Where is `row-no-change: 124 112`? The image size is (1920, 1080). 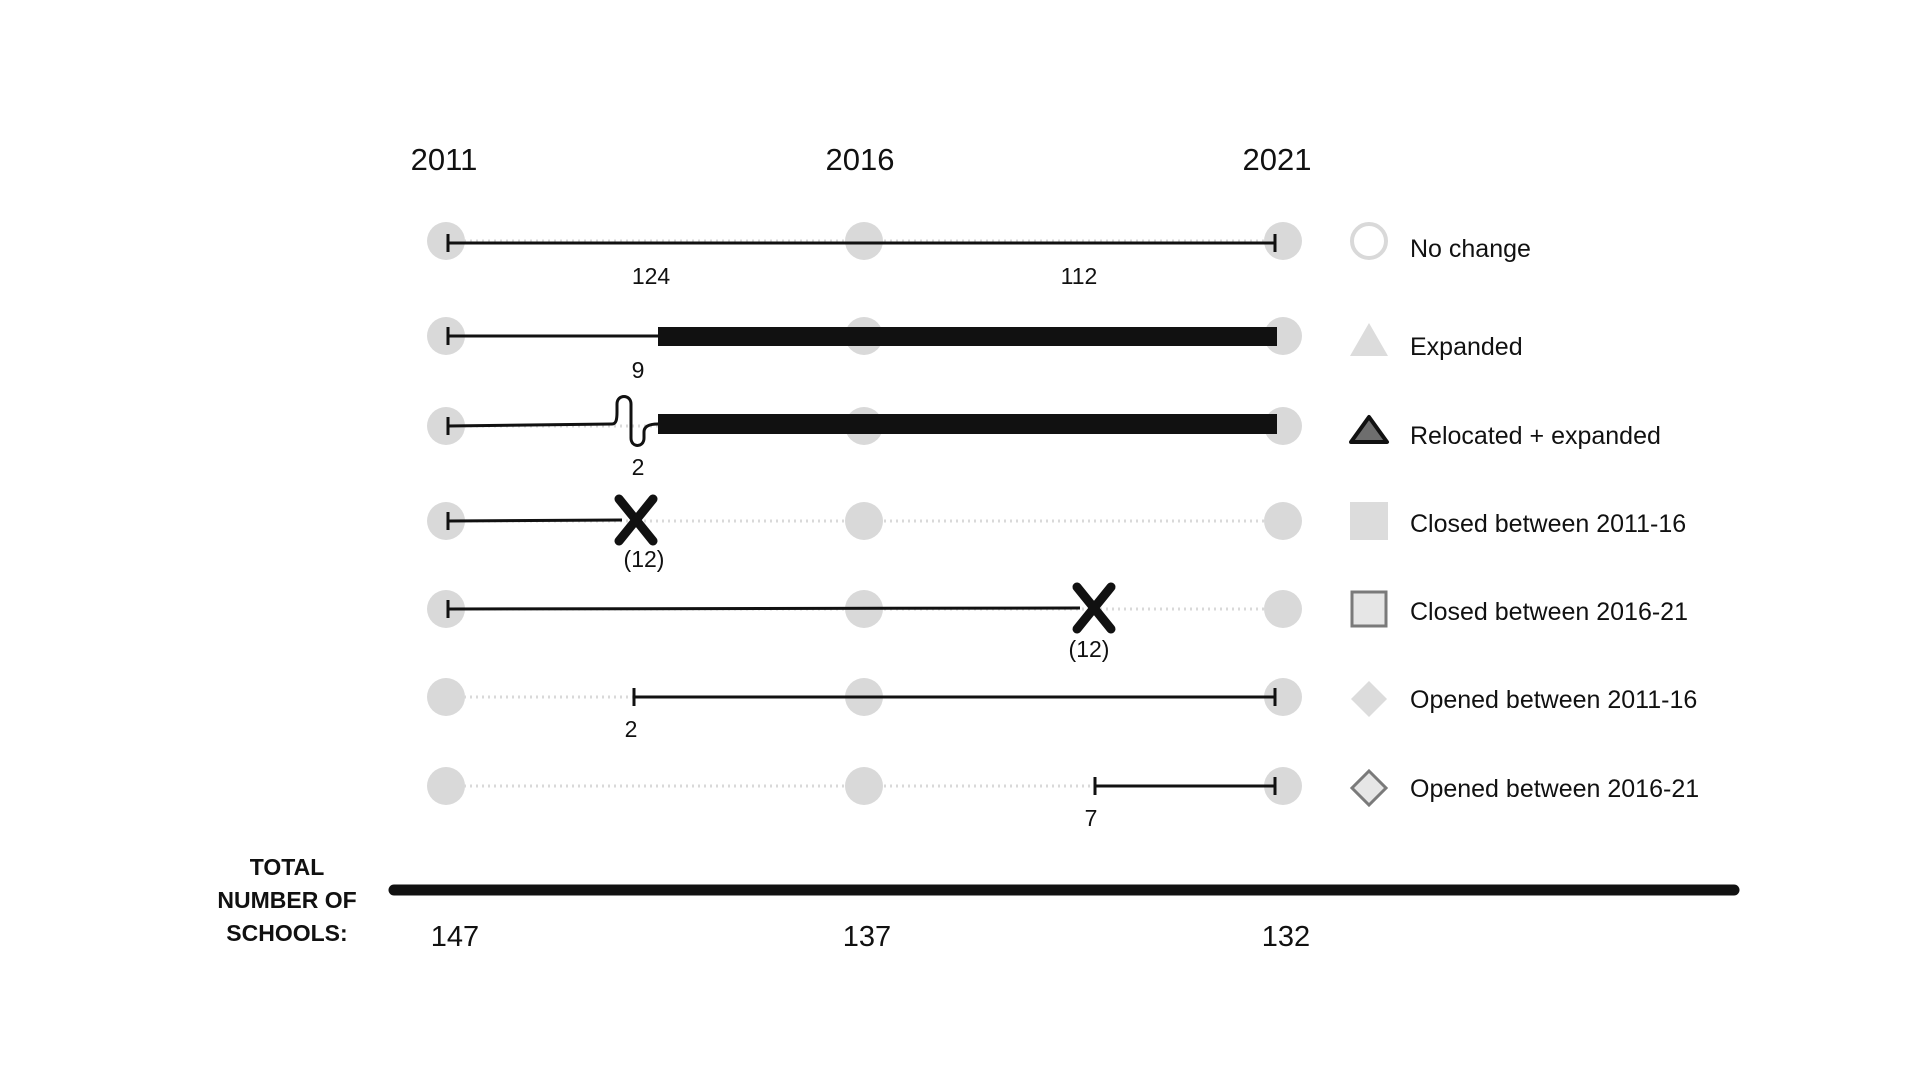
row-no-change: 124 112 is located at coordinates (861, 261).